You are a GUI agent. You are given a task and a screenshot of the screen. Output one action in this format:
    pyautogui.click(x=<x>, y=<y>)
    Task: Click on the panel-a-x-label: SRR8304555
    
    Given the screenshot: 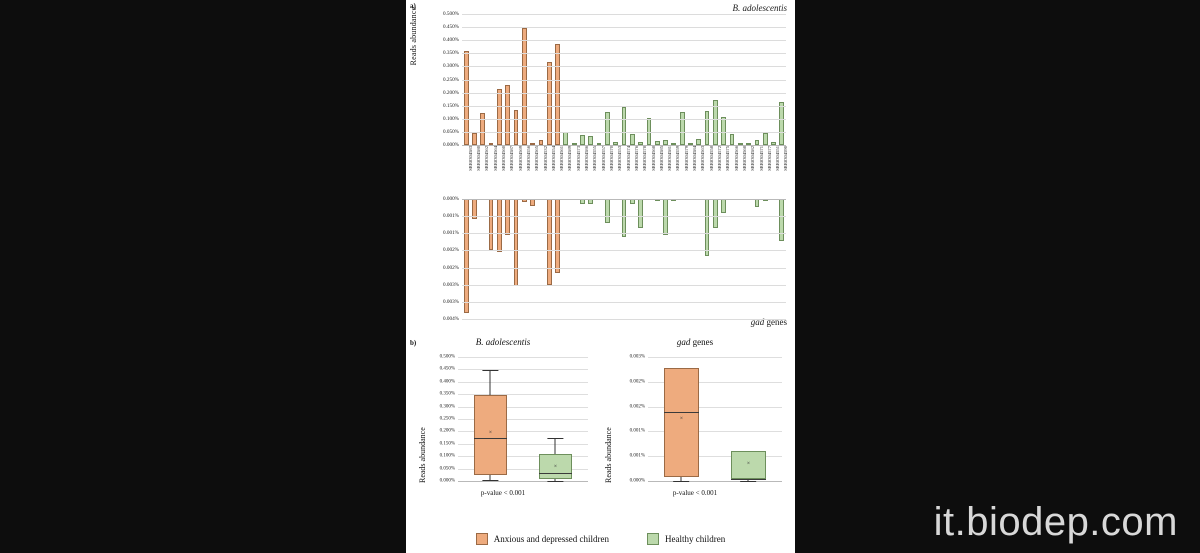 What is the action you would take?
    pyautogui.click(x=595, y=158)
    